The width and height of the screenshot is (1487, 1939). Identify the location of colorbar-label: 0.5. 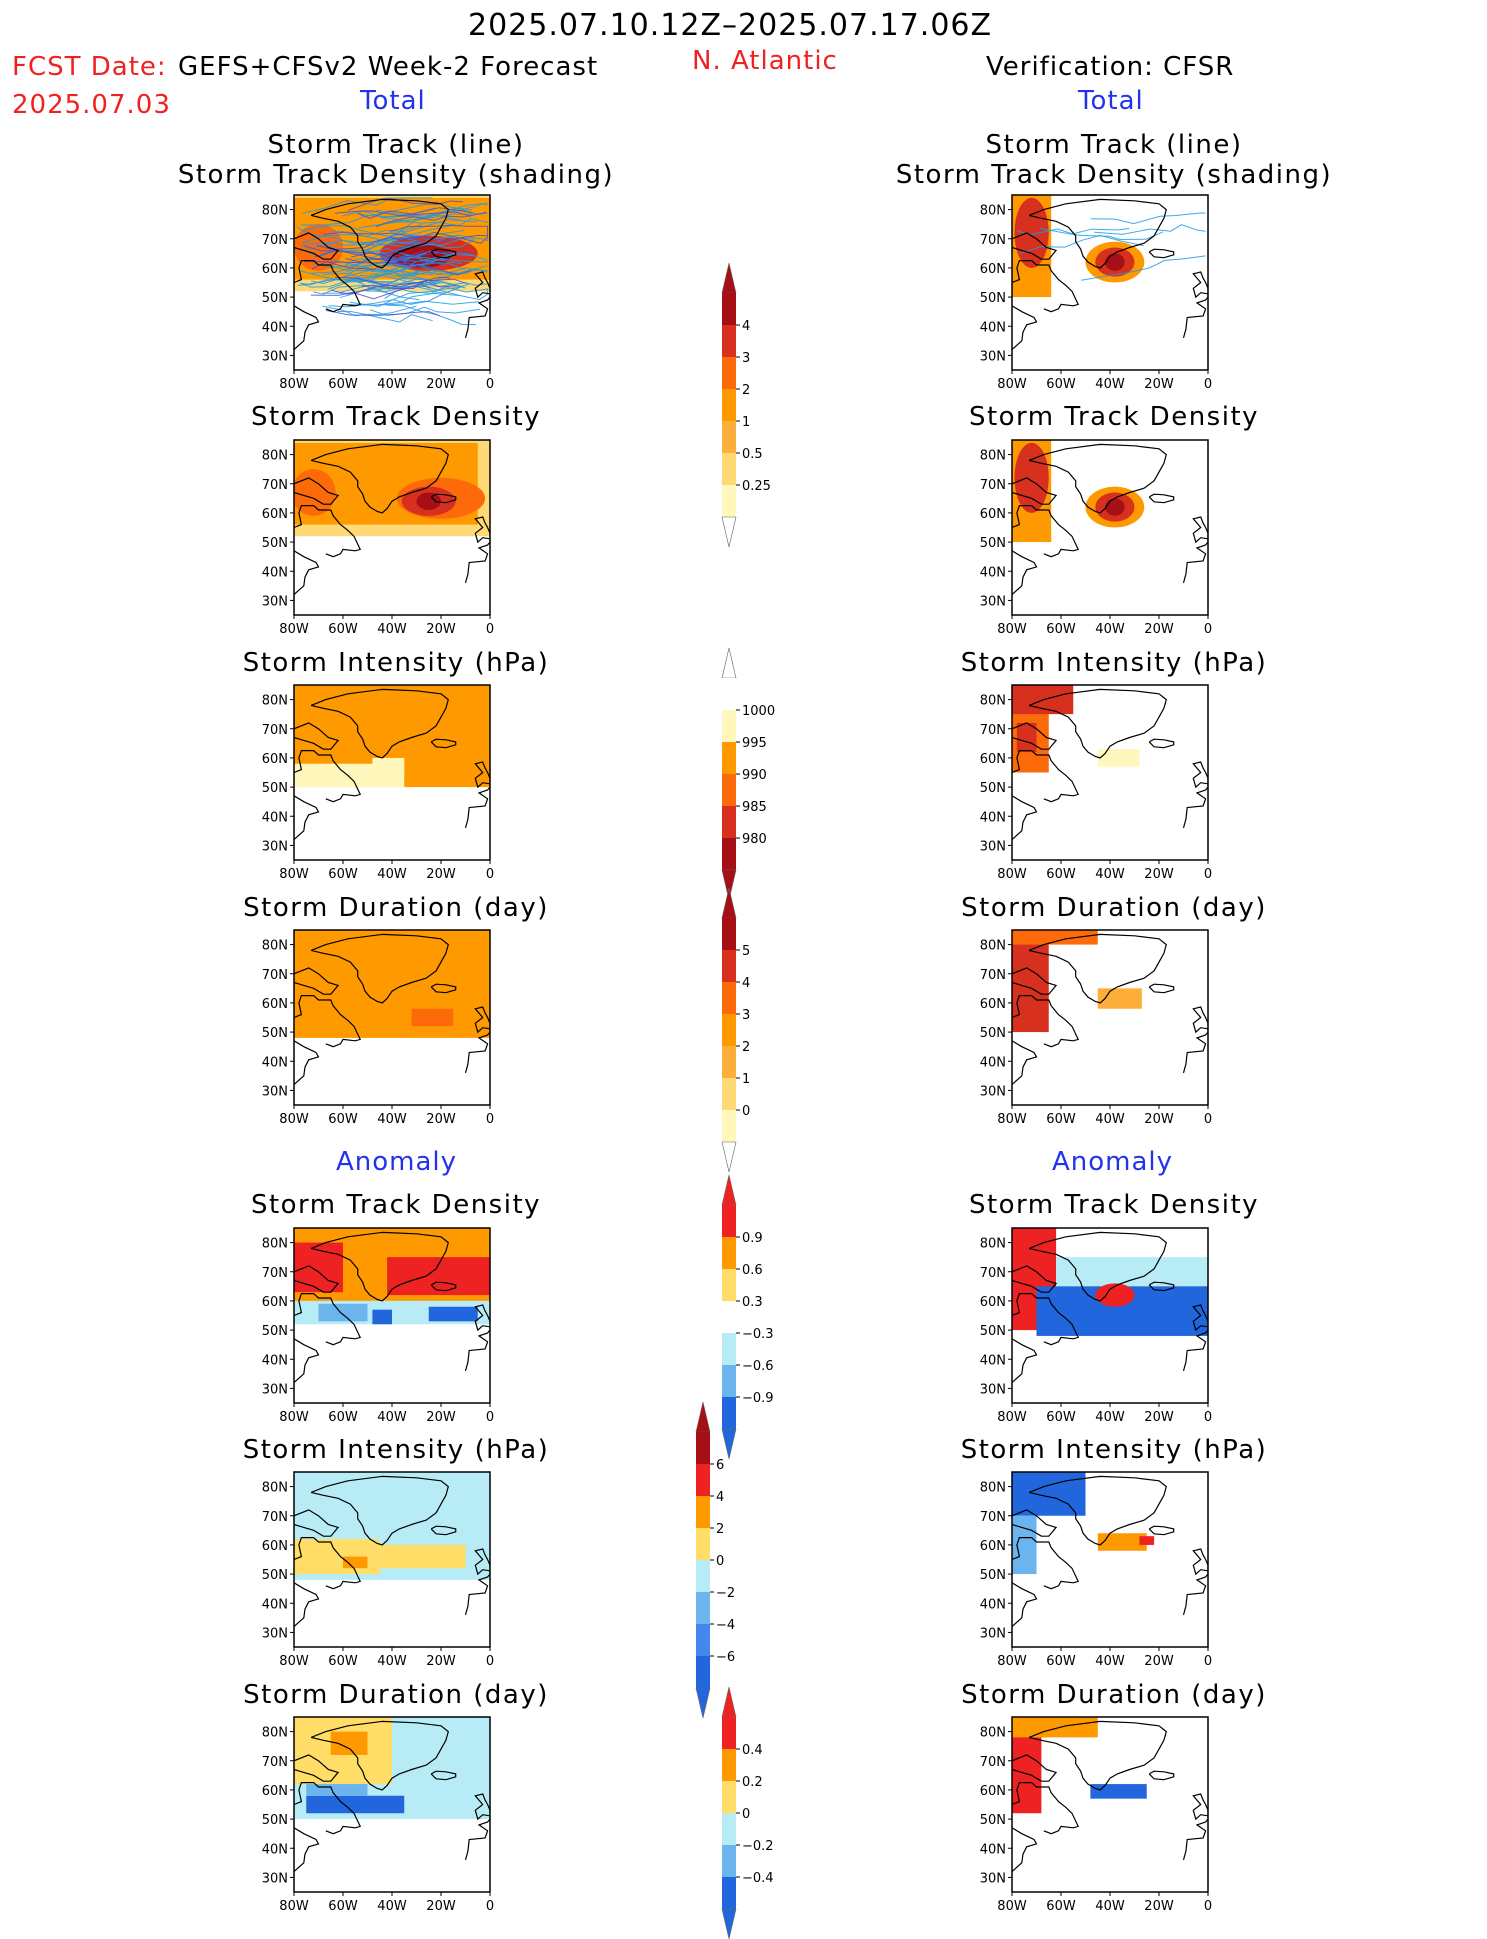
(752, 454).